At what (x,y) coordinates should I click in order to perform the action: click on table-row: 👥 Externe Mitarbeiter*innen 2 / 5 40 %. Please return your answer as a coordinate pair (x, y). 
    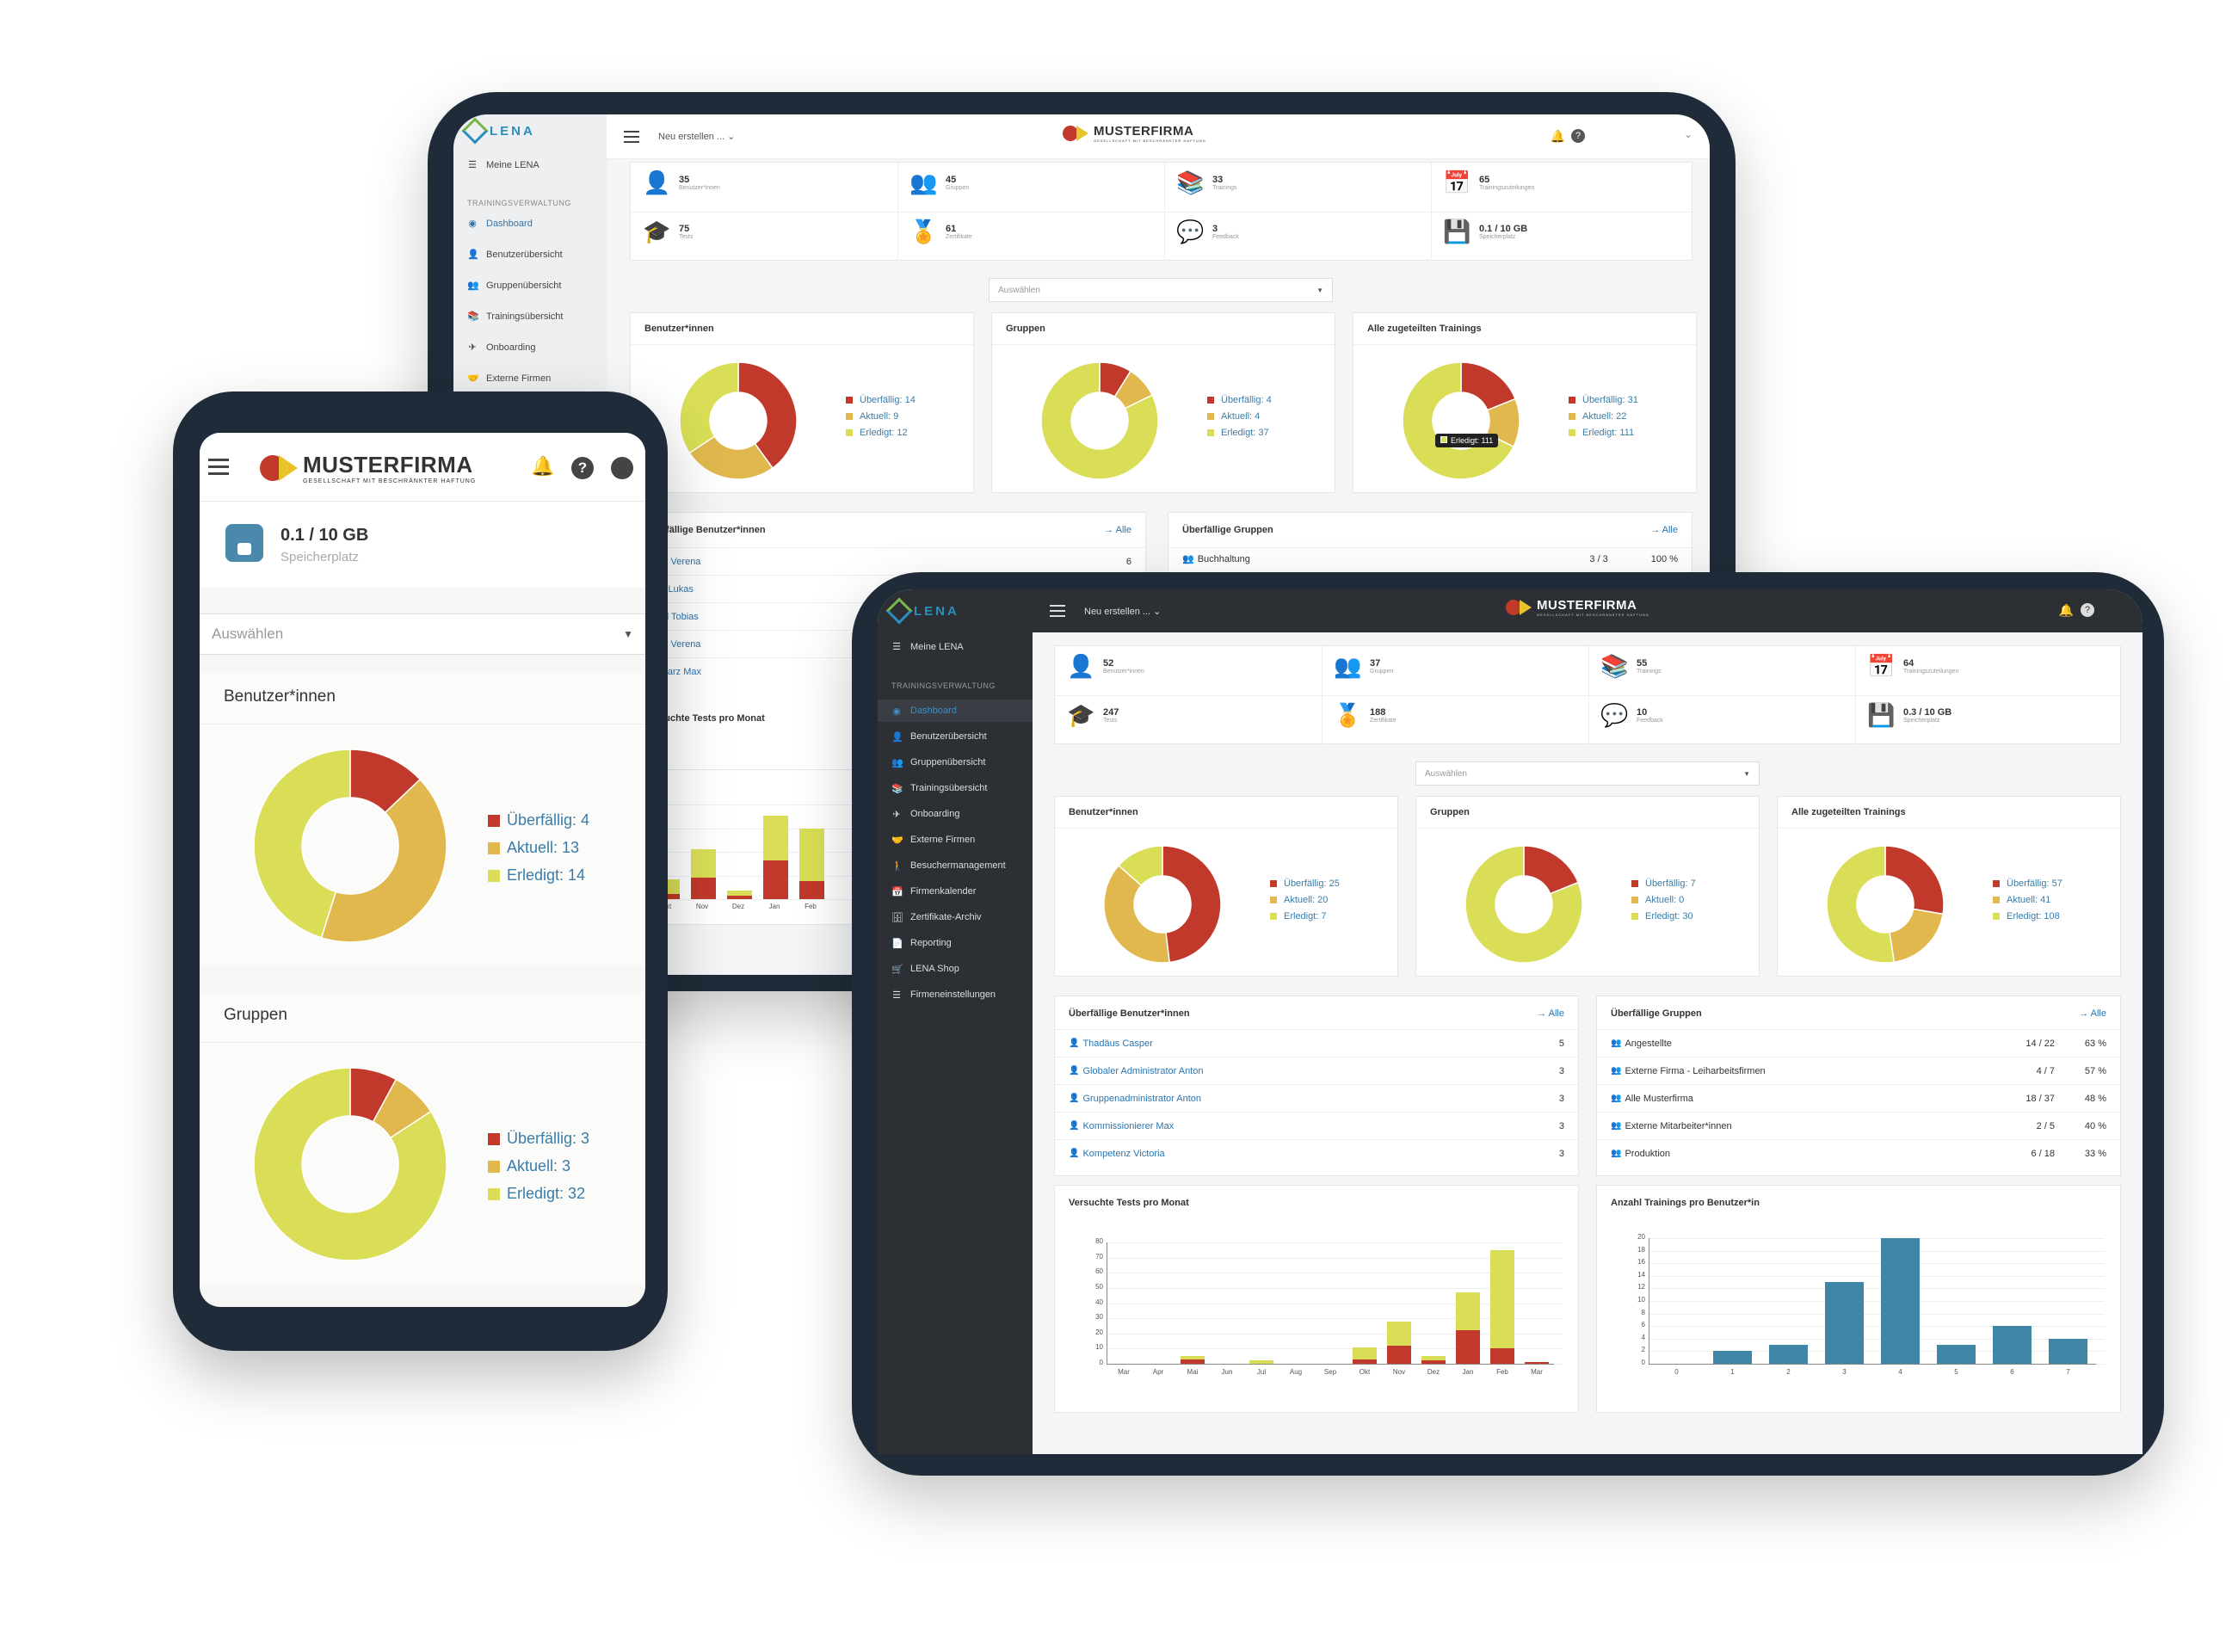
    Looking at the image, I should click on (1858, 1125).